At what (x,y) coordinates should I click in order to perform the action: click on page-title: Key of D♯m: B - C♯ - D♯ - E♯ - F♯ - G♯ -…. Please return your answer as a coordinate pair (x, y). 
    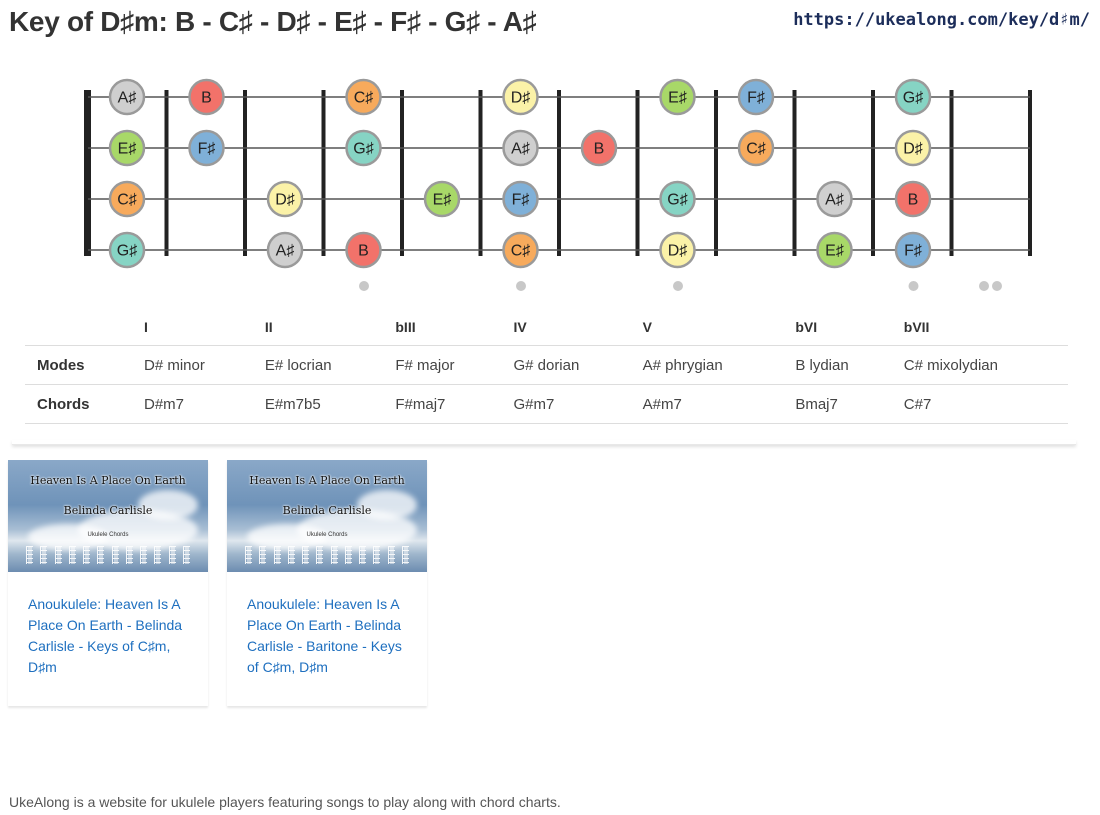
    Looking at the image, I should click on (273, 21).